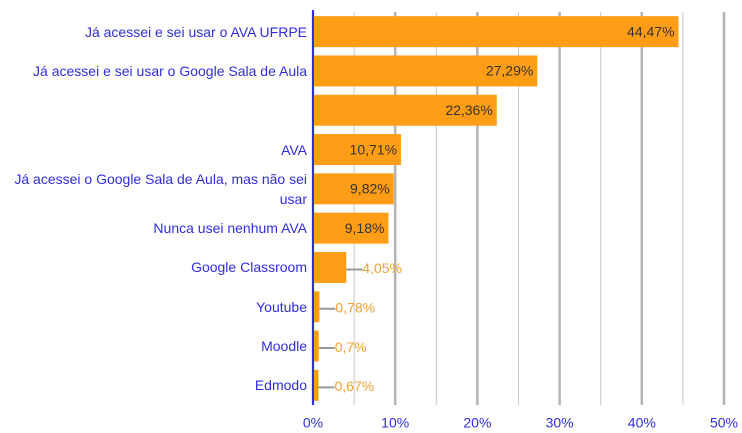 The image size is (742, 433). I want to click on category-label: Youtube, so click(281, 306).